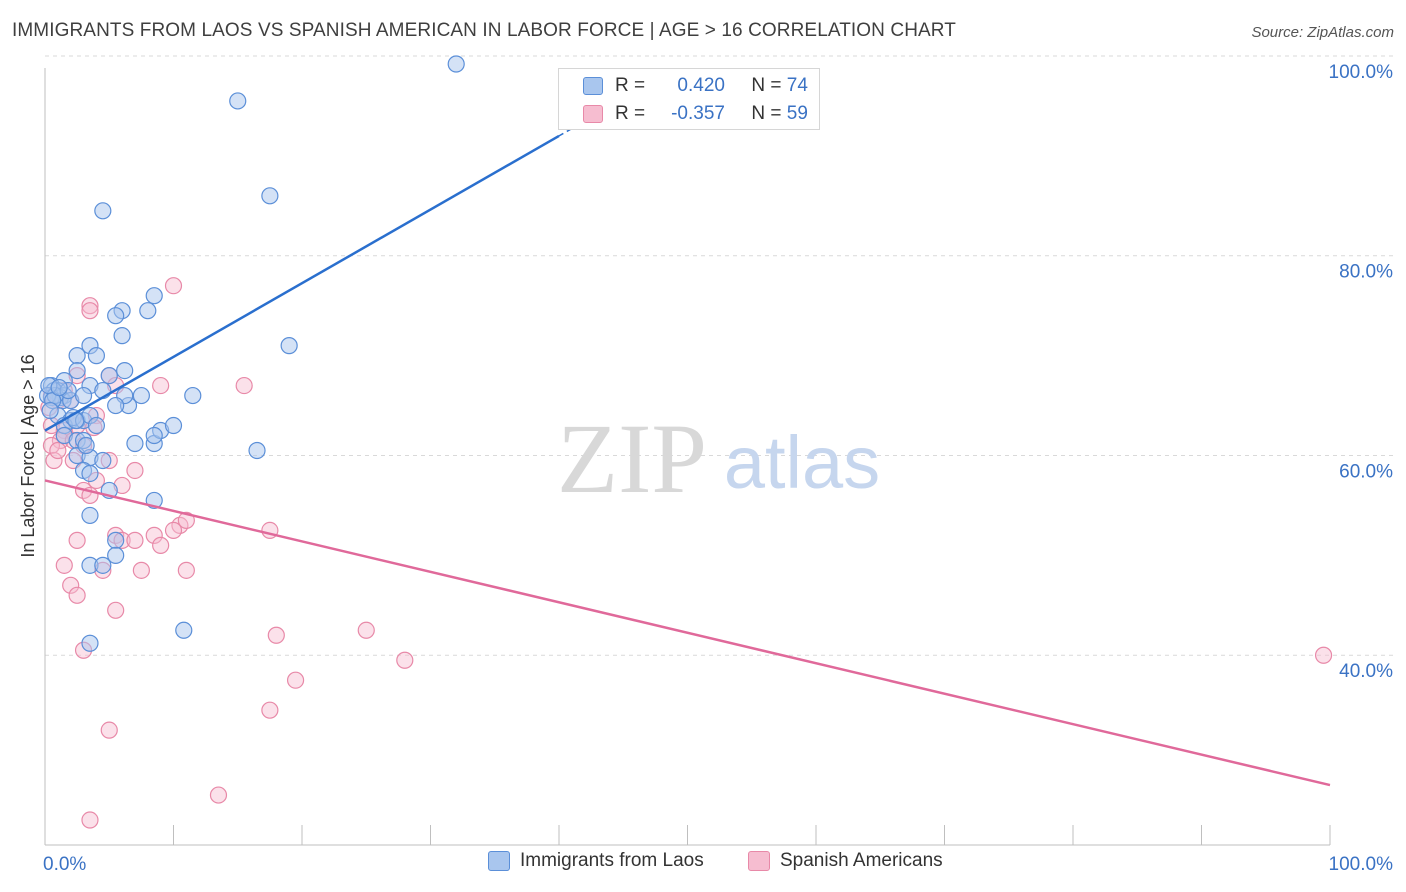 The image size is (1406, 892). What do you see at coordinates (1361, 864) in the screenshot?
I see `x-tick-label-max: 100.0%` at bounding box center [1361, 864].